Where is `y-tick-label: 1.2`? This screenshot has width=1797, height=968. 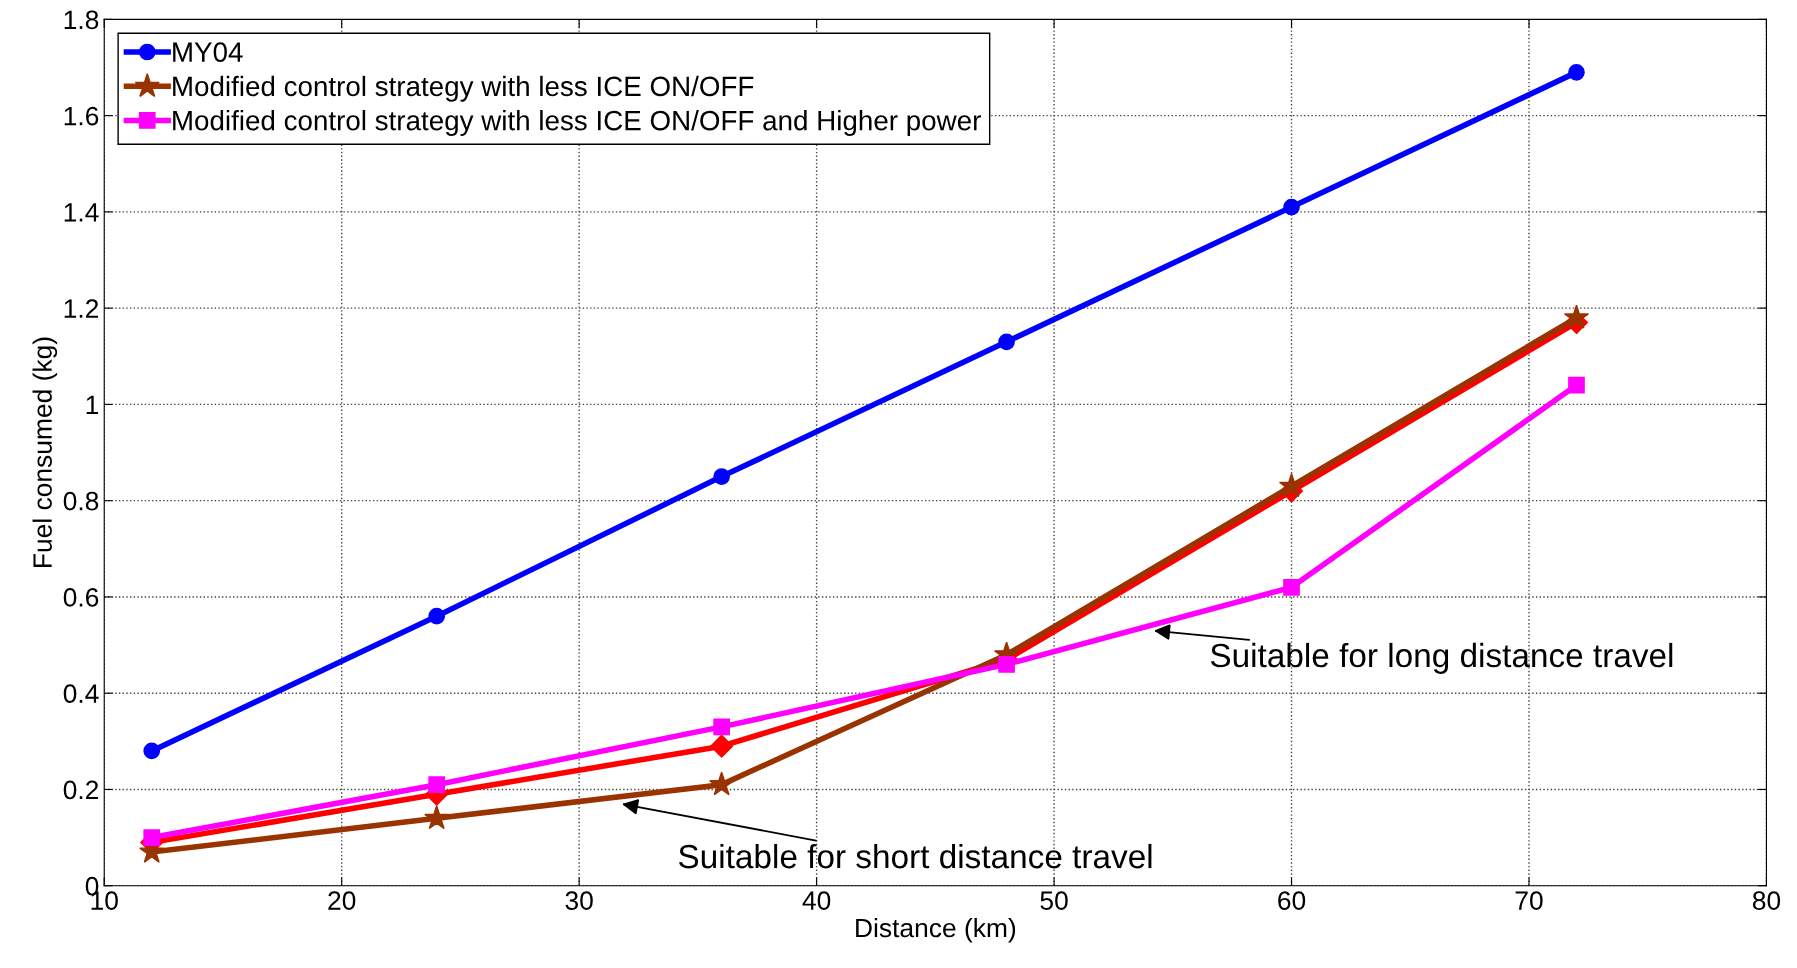 y-tick-label: 1.2 is located at coordinates (81, 308).